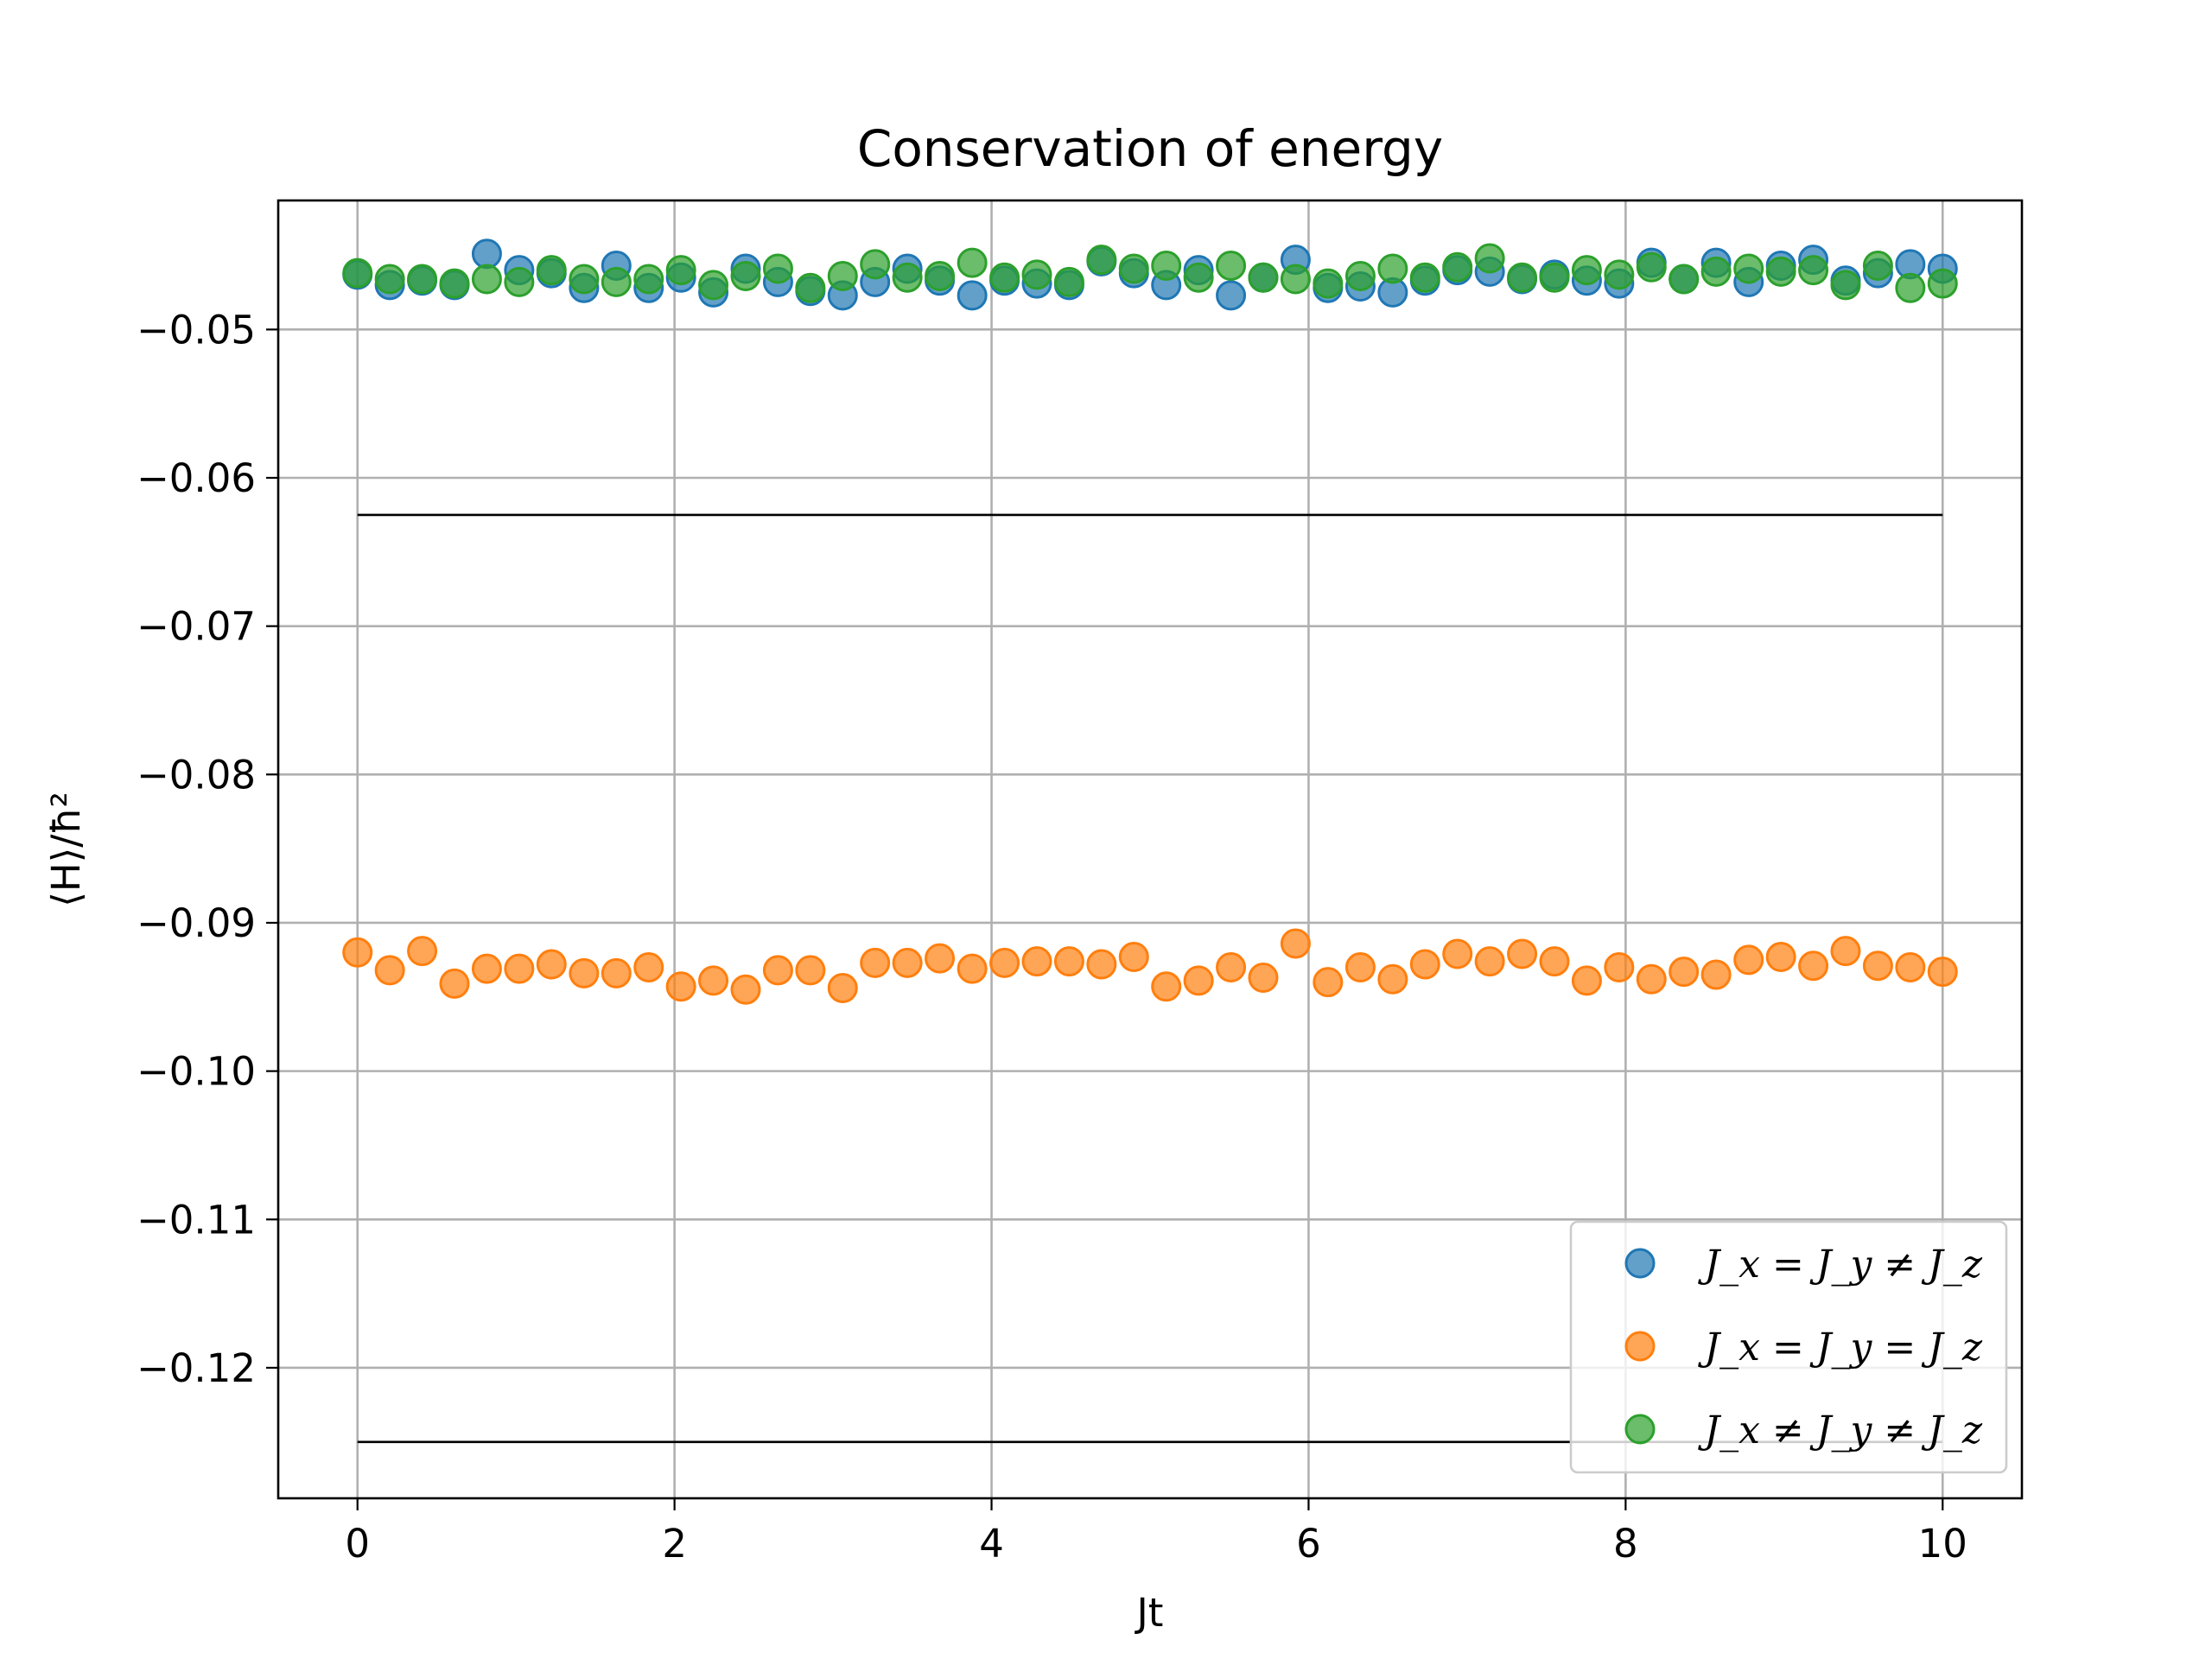  Describe the element at coordinates (1150, 967) in the screenshot. I see `series-2-points` at that location.